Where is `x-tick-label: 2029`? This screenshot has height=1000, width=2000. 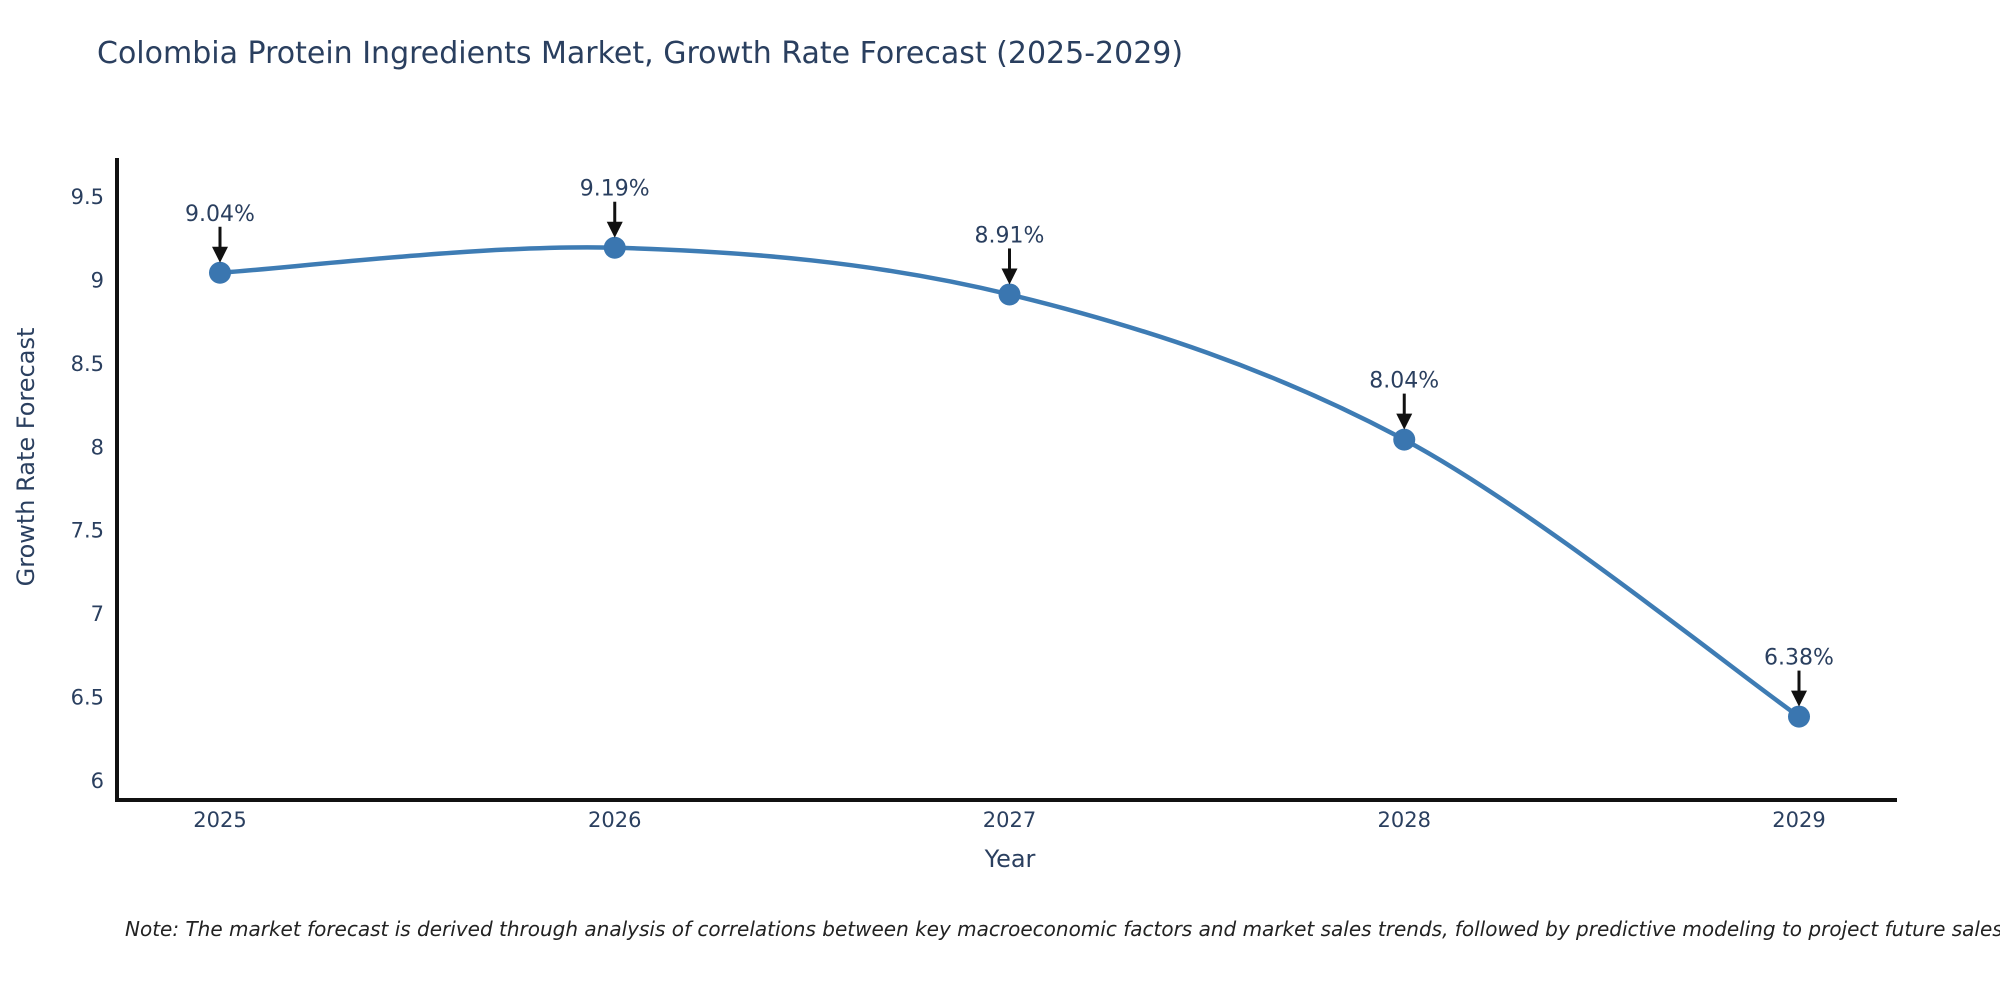
x-tick-label: 2029 is located at coordinates (1798, 820).